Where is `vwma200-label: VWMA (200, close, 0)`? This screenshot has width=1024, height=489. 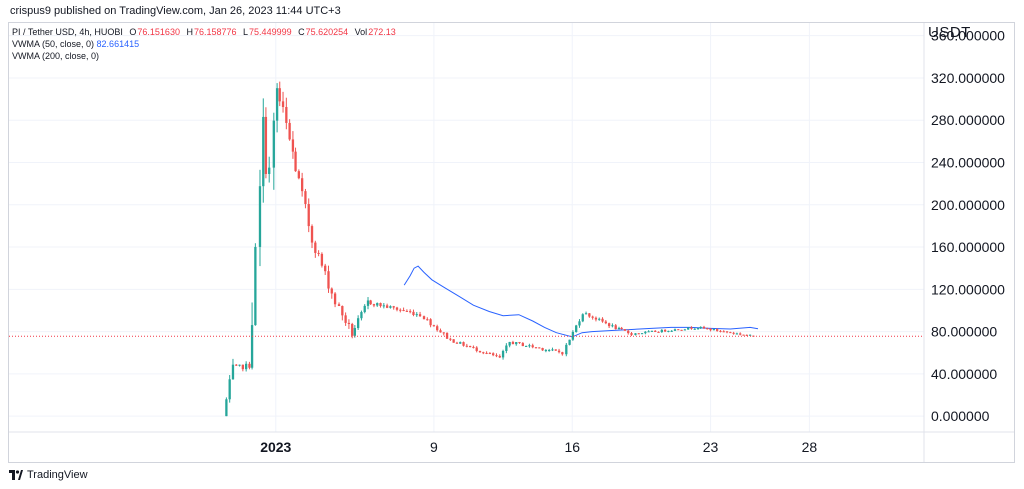 vwma200-label: VWMA (200, close, 0) is located at coordinates (56, 56).